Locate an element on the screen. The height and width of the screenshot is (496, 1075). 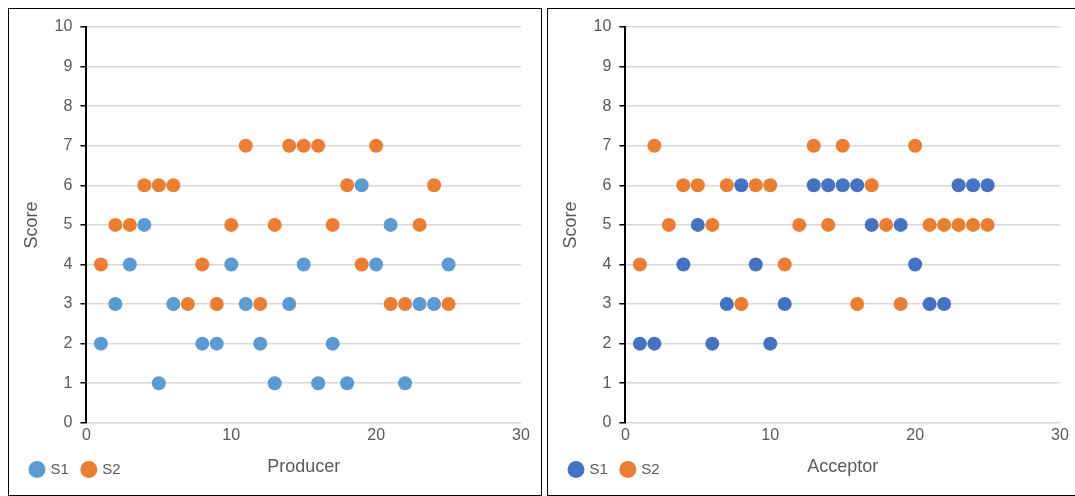
y-tick-label: 7 is located at coordinates (68, 145).